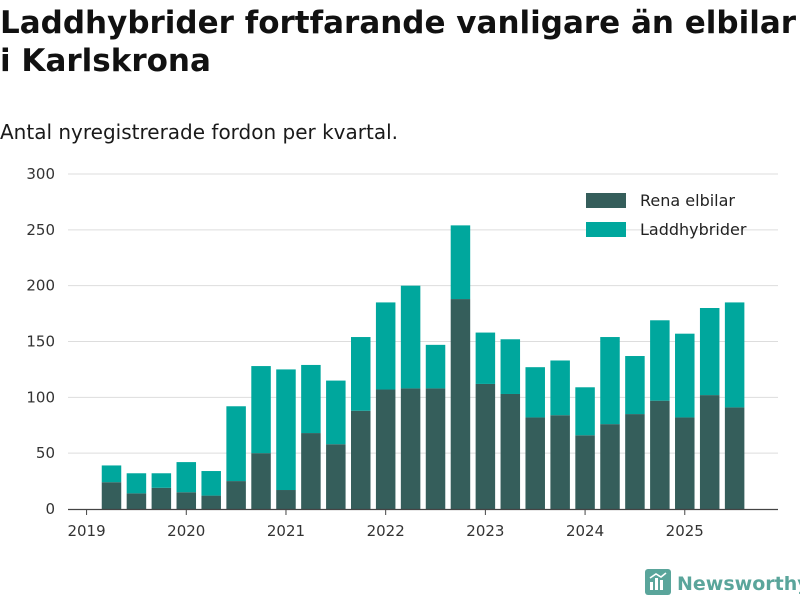 This screenshot has height=600, width=800. I want to click on x-tick-label: 2024, so click(585, 531).